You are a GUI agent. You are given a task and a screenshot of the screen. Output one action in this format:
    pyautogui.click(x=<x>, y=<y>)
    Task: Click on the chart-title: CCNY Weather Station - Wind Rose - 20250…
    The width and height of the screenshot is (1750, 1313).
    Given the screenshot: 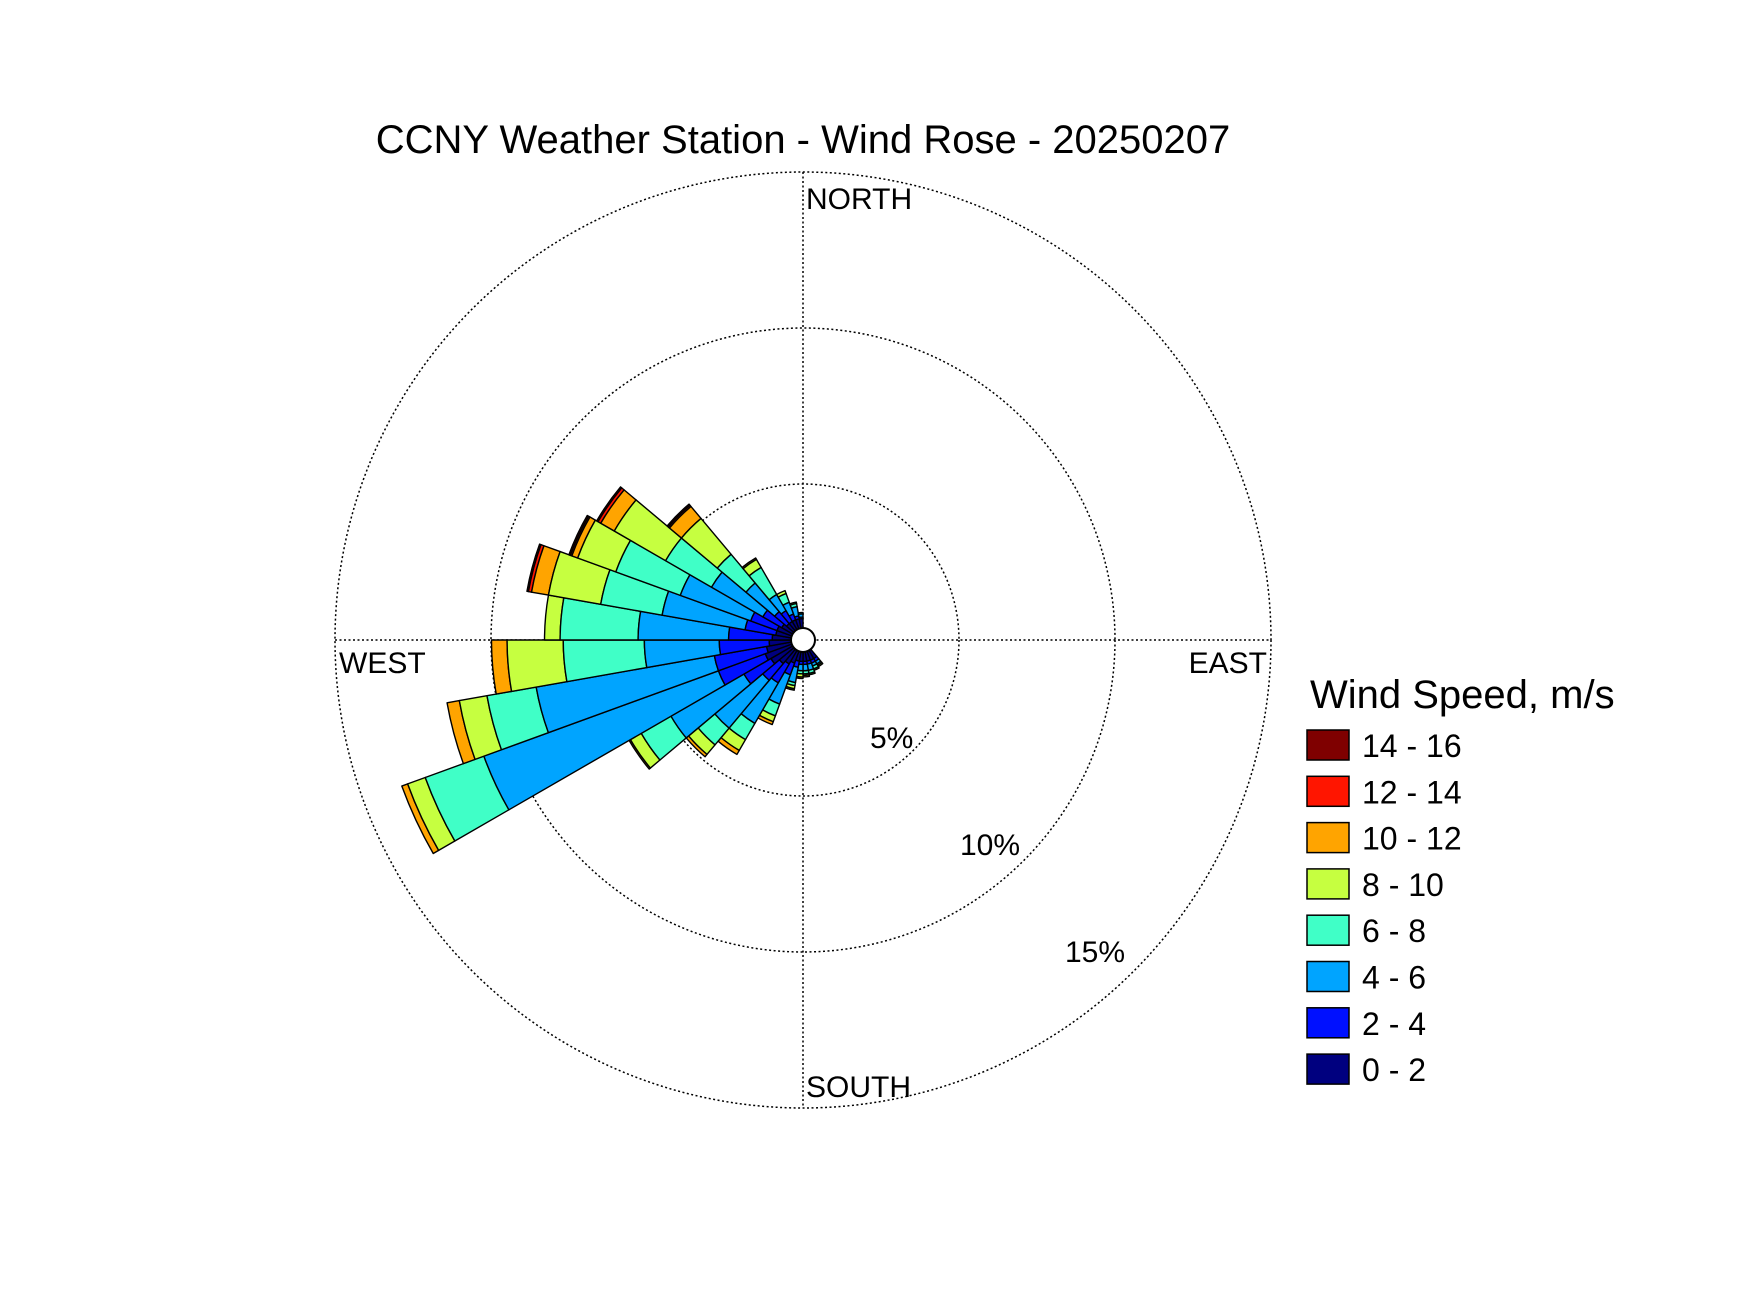 What is the action you would take?
    pyautogui.click(x=803, y=140)
    